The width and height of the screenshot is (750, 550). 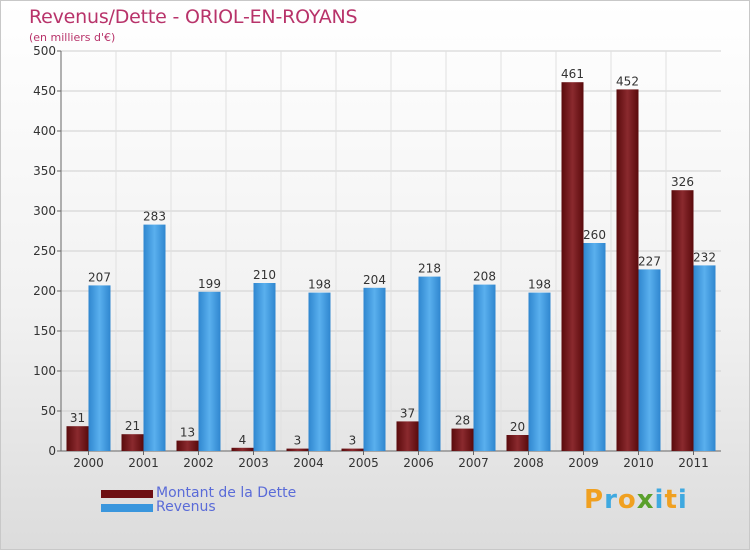 What do you see at coordinates (363, 463) in the screenshot?
I see `x-tick-label: 2005` at bounding box center [363, 463].